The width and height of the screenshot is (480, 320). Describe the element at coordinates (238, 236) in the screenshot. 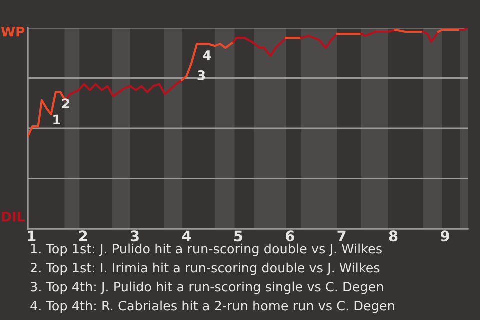

I see `x-tick-label: 5` at that location.